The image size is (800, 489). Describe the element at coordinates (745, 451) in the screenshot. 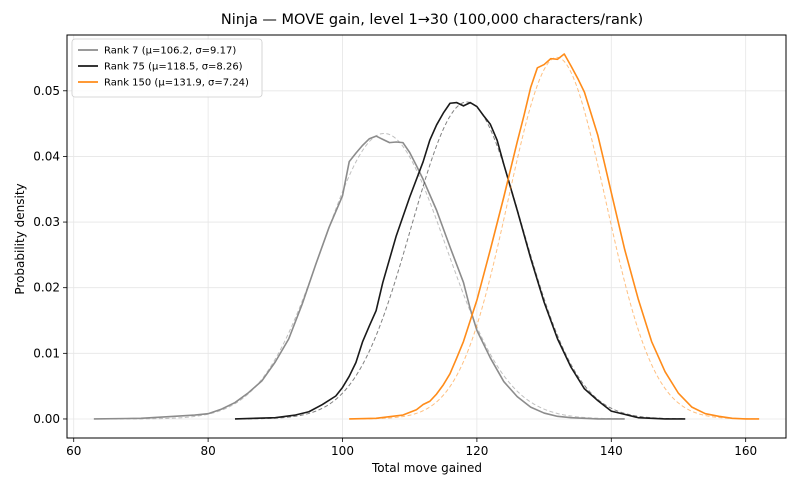

I see `x-tick-label: 160` at that location.